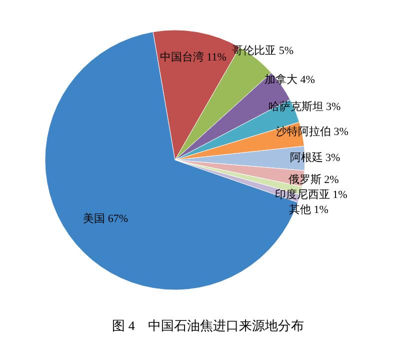  Describe the element at coordinates (105, 218) in the screenshot. I see `slice-label: 美国 67%` at that location.